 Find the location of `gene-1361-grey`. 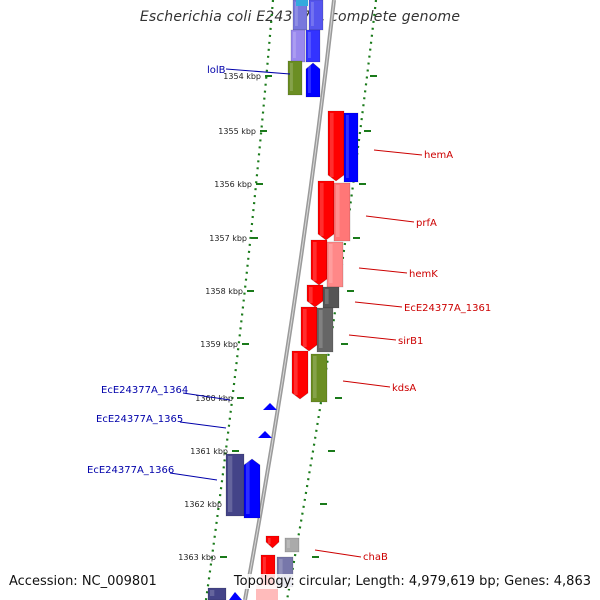

gene-1361-grey is located at coordinates (331, 297).